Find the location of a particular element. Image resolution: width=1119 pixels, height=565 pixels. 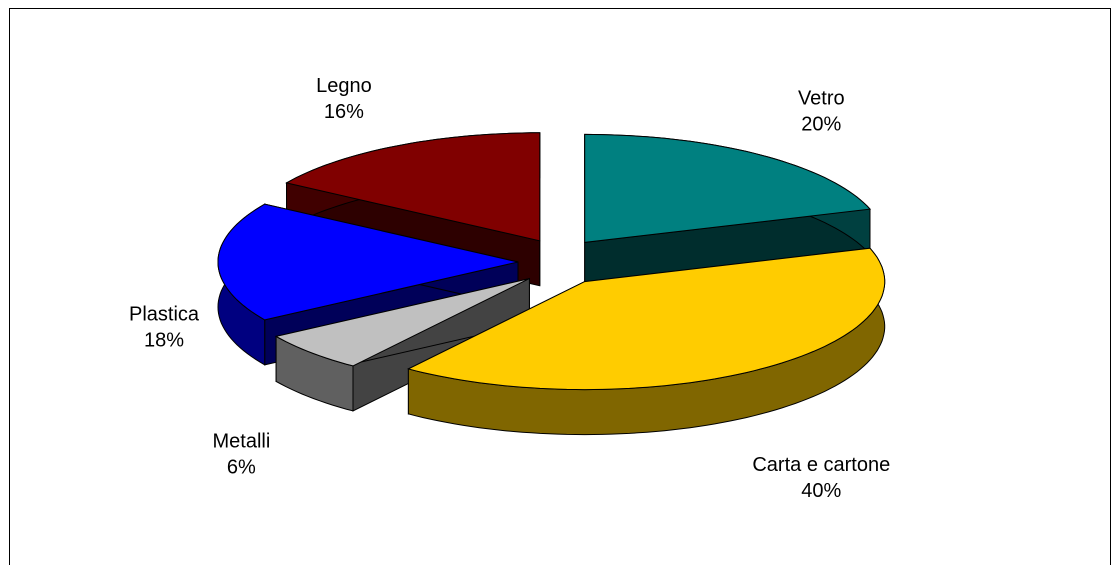

slice-value-label: 16% is located at coordinates (344, 112).